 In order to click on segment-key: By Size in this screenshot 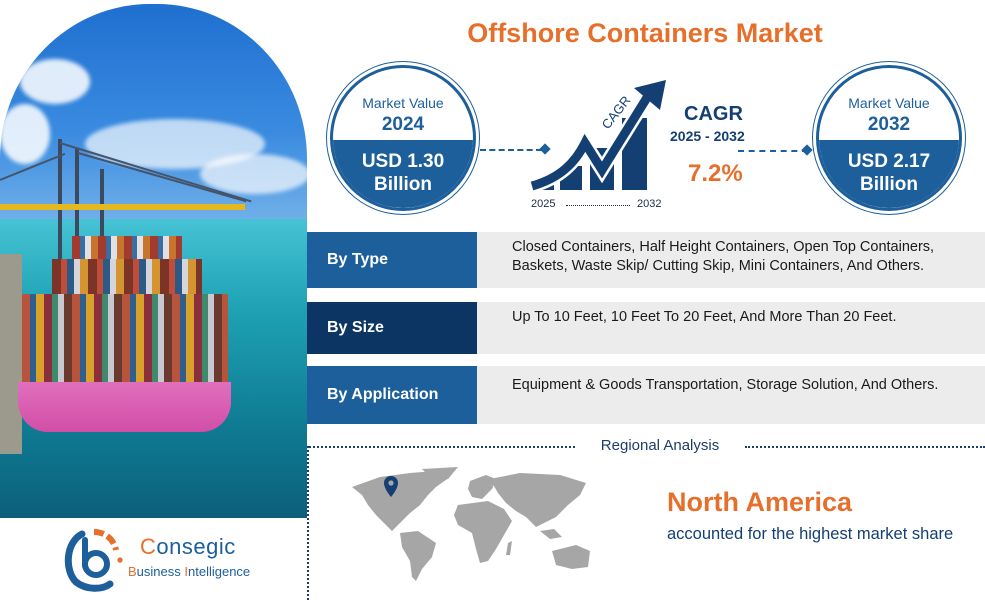, I will do `click(392, 328)`.